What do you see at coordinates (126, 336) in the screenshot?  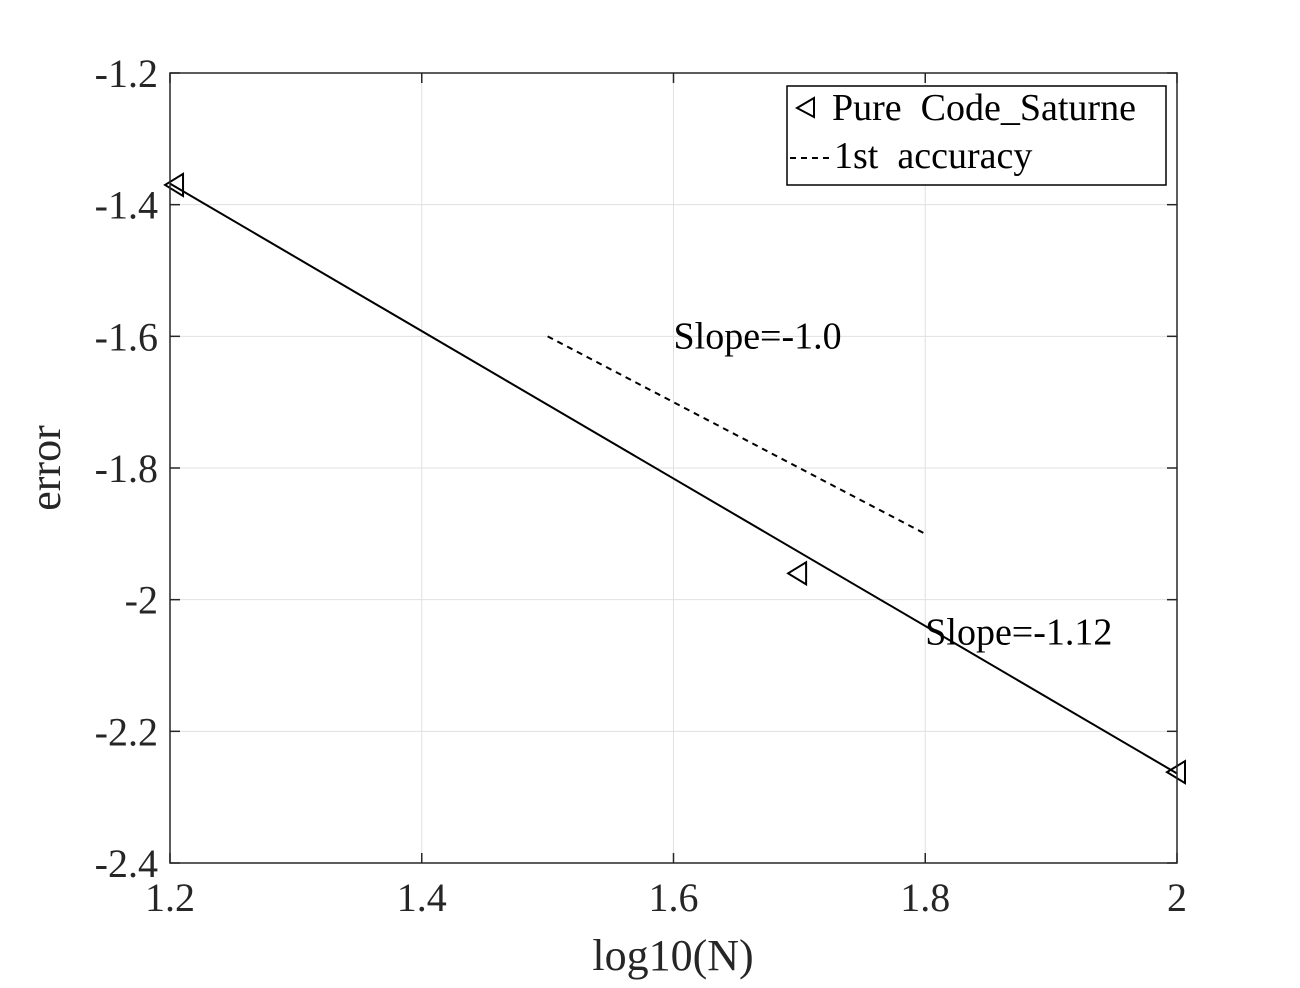 I see `y-tick-label: -1.6` at bounding box center [126, 336].